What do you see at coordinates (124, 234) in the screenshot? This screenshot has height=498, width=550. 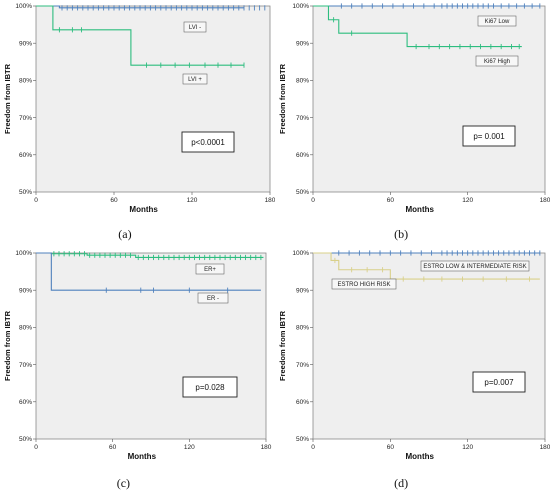 I see `panel-caption: (a)` at bounding box center [124, 234].